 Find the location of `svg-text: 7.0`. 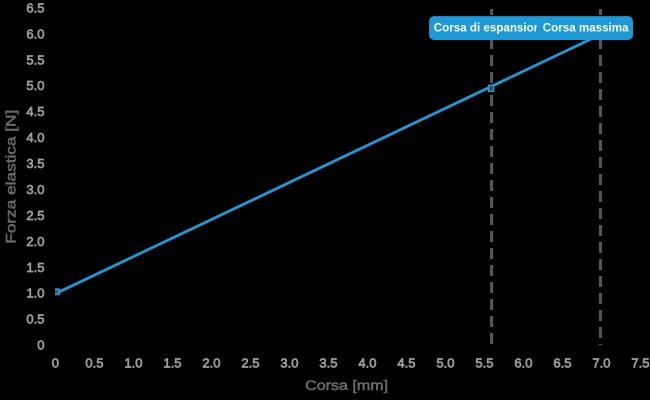

svg-text: 7.0 is located at coordinates (601, 363).